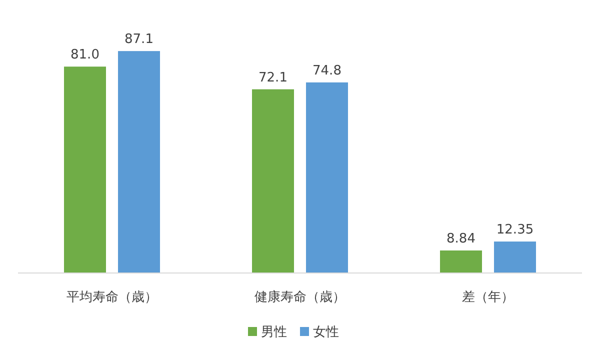 The height and width of the screenshot is (360, 600). Describe the element at coordinates (515, 230) in the screenshot. I see `data-label: 12.35` at that location.